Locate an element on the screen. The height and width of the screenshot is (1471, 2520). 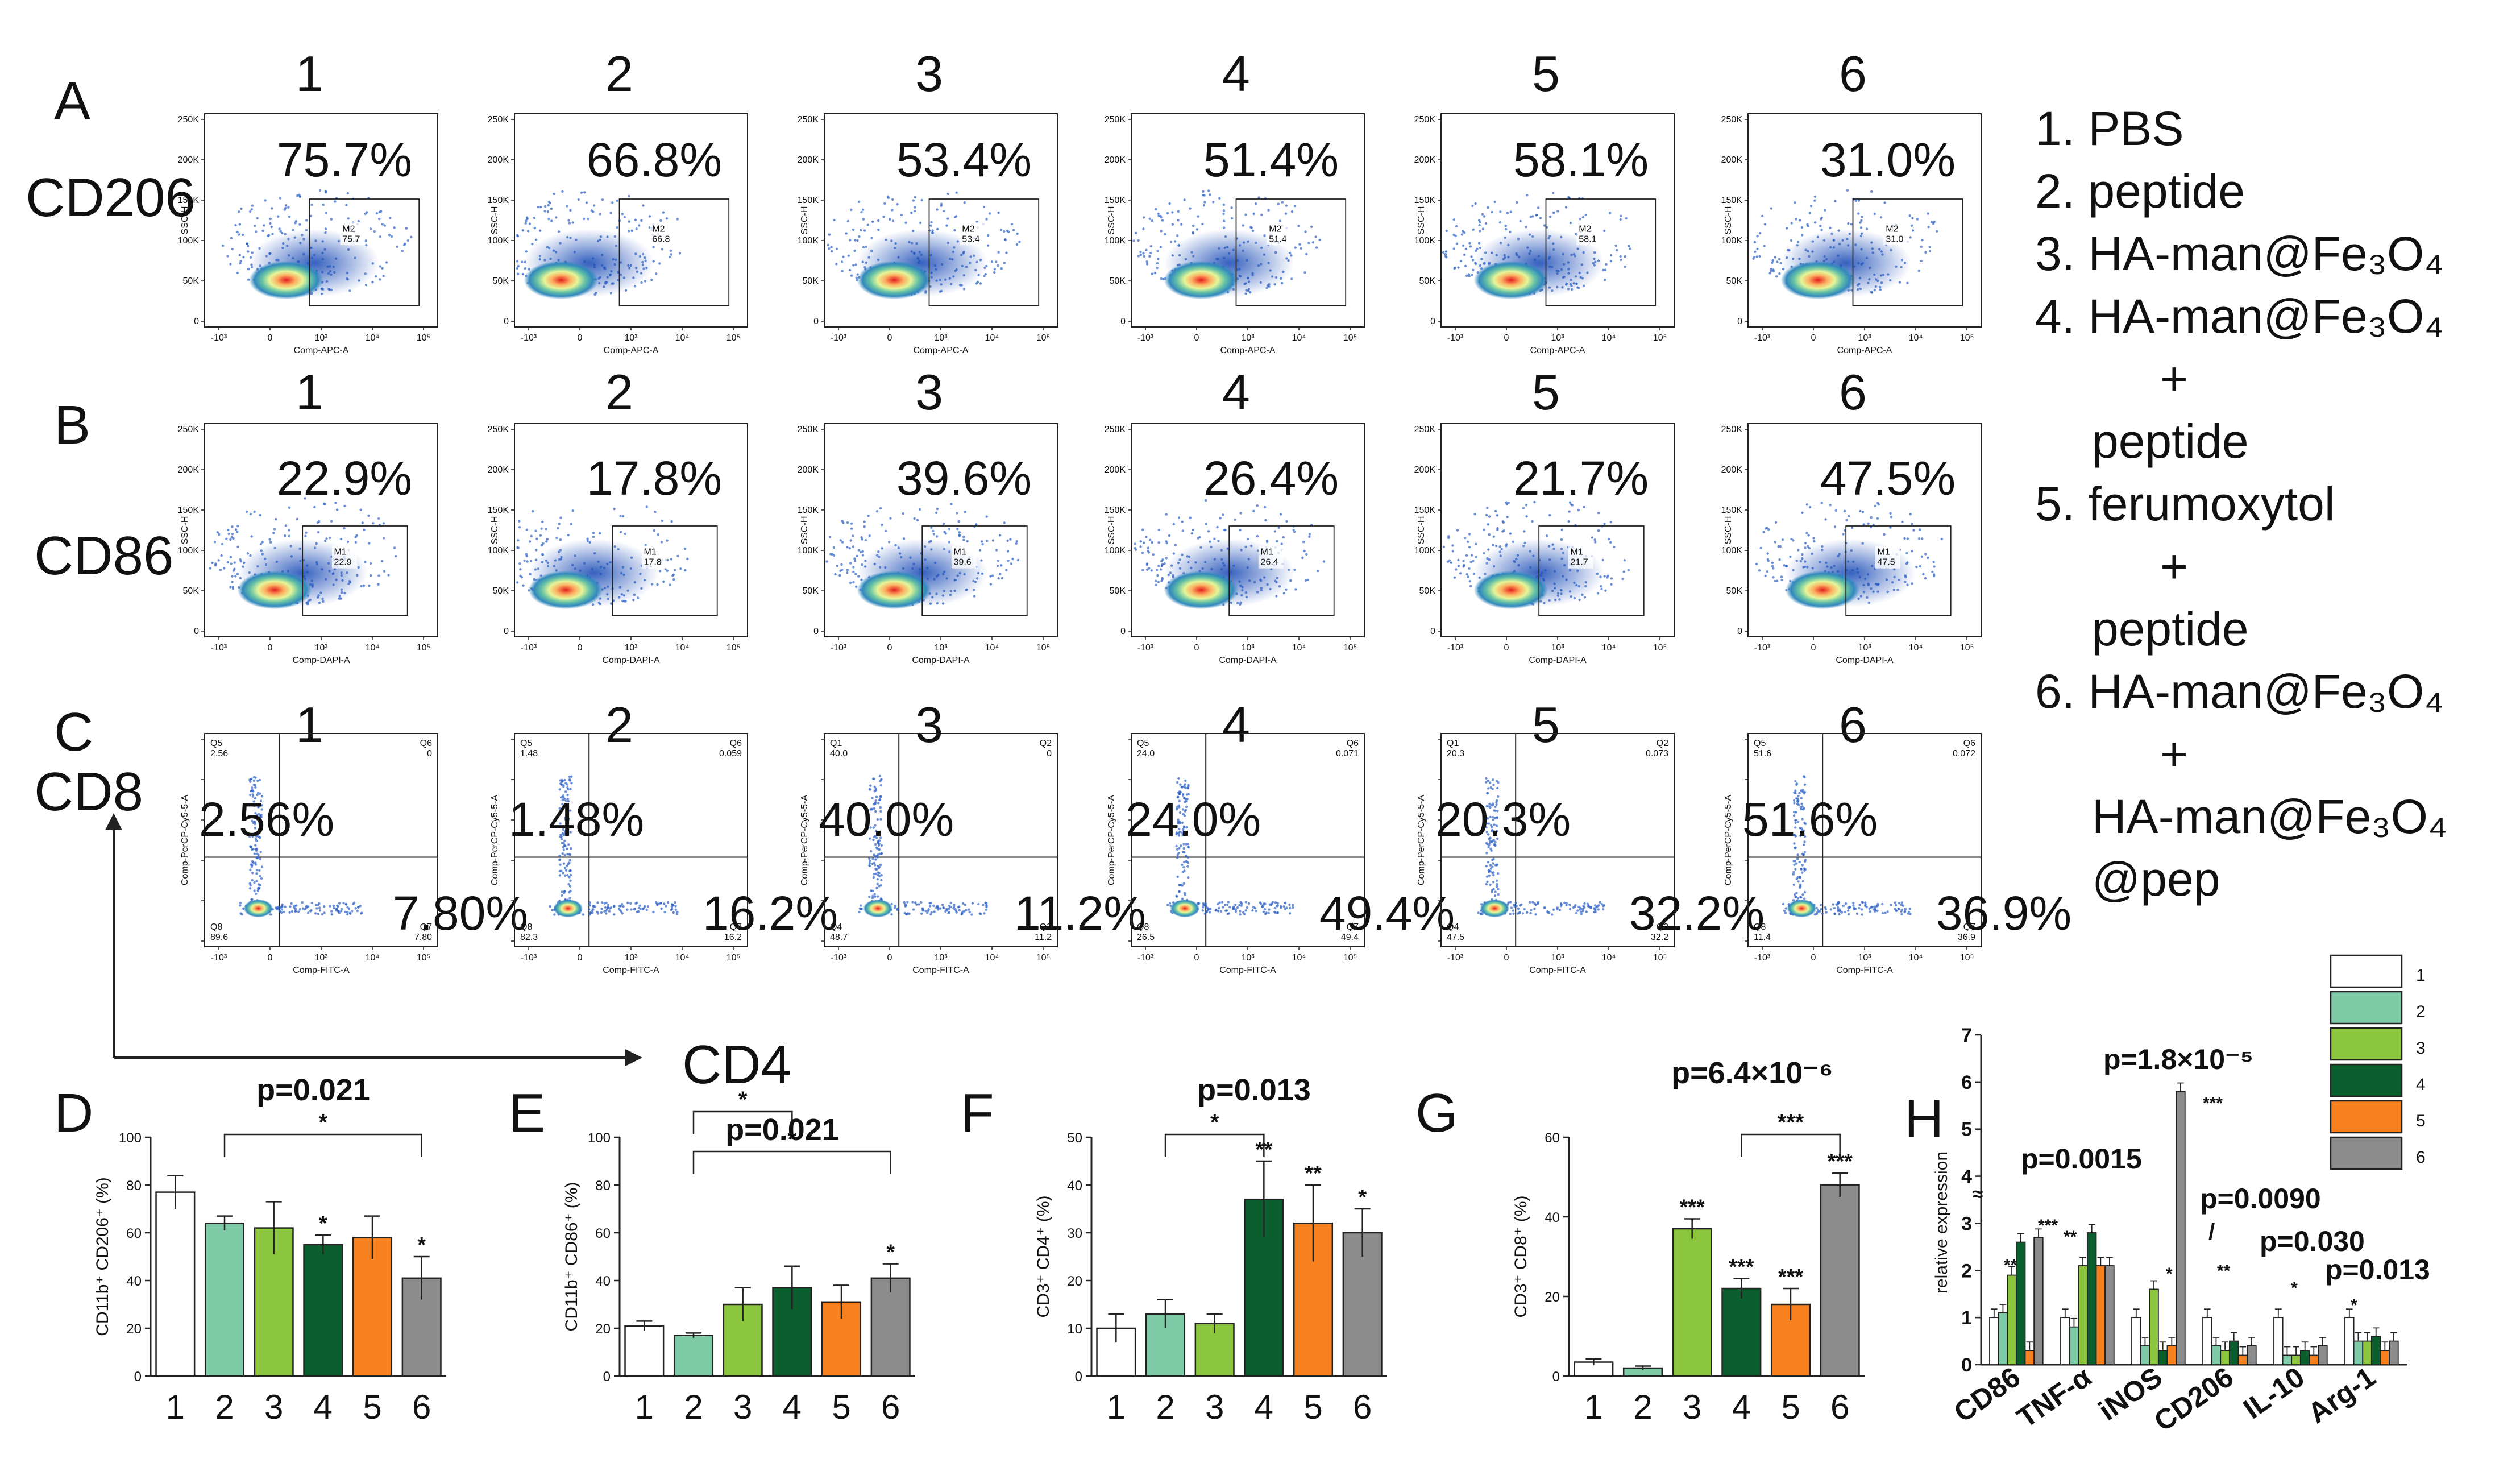
y-tick-label: 0 is located at coordinates (816, 321).